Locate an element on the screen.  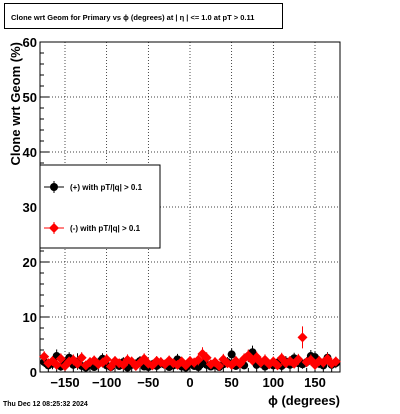
x-tick-label: −100 is located at coordinates (106, 382).